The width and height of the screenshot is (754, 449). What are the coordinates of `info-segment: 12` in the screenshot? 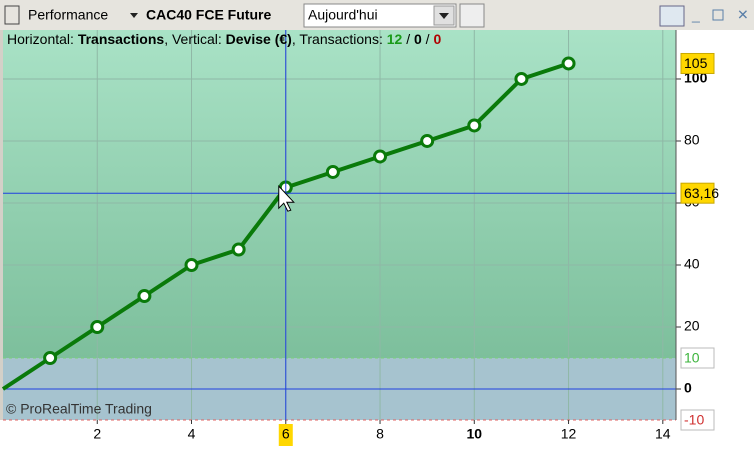 It's located at (395, 39).